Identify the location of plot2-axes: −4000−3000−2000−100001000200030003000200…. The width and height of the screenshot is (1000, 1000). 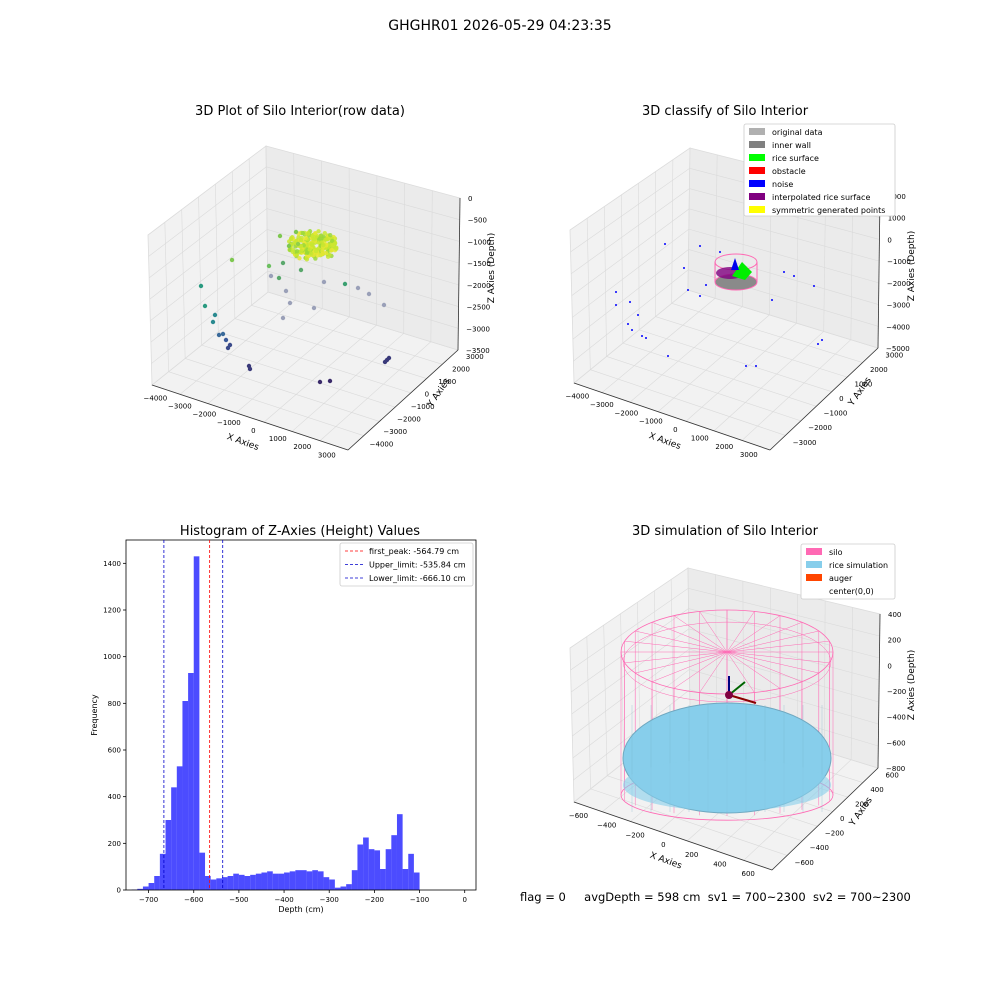
(741, 291).